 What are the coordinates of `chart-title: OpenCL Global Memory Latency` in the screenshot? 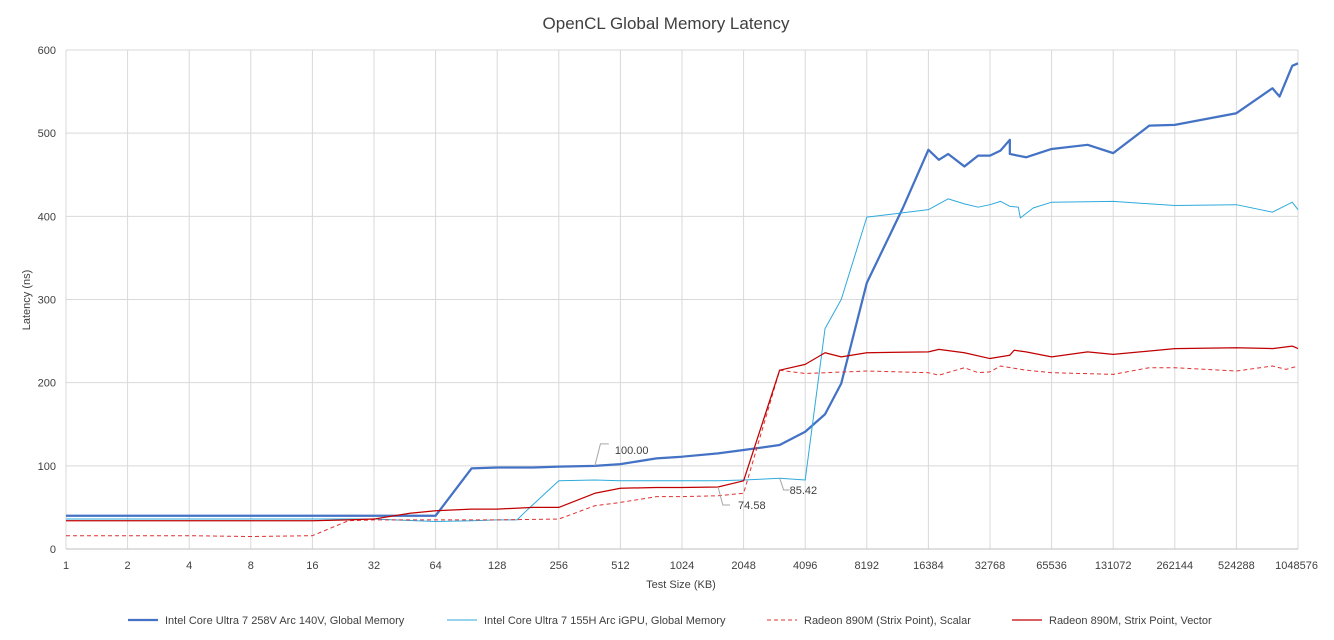 It's located at (666, 23).